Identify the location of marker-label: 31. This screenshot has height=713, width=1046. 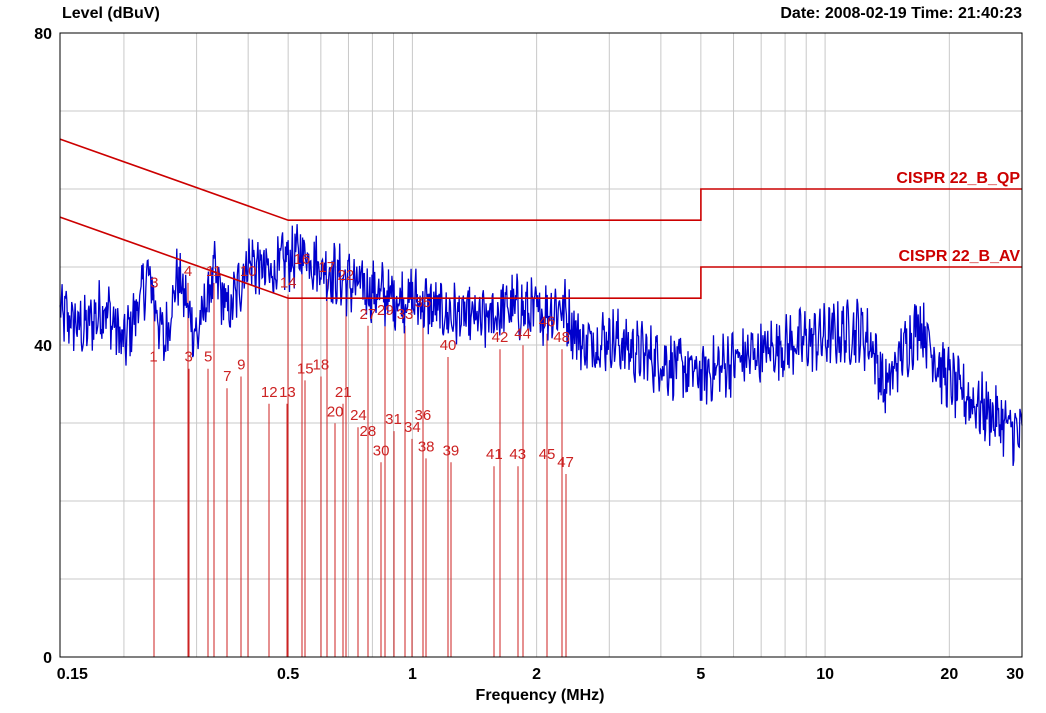
(393, 419).